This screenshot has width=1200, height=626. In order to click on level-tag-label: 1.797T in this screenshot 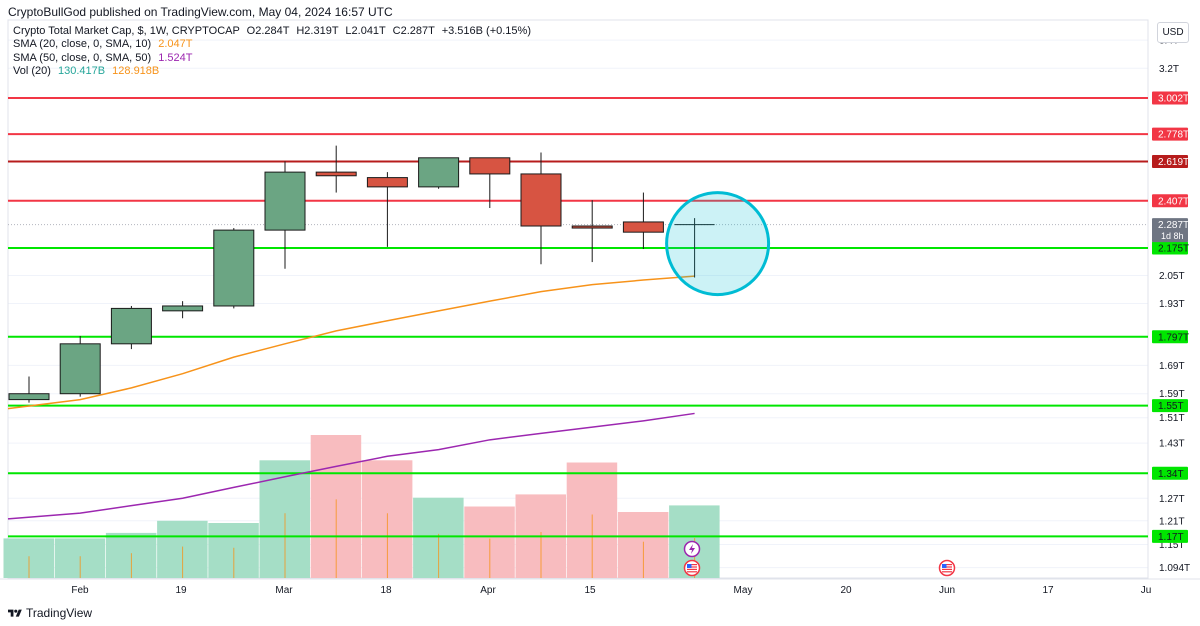, I will do `click(1173, 337)`.